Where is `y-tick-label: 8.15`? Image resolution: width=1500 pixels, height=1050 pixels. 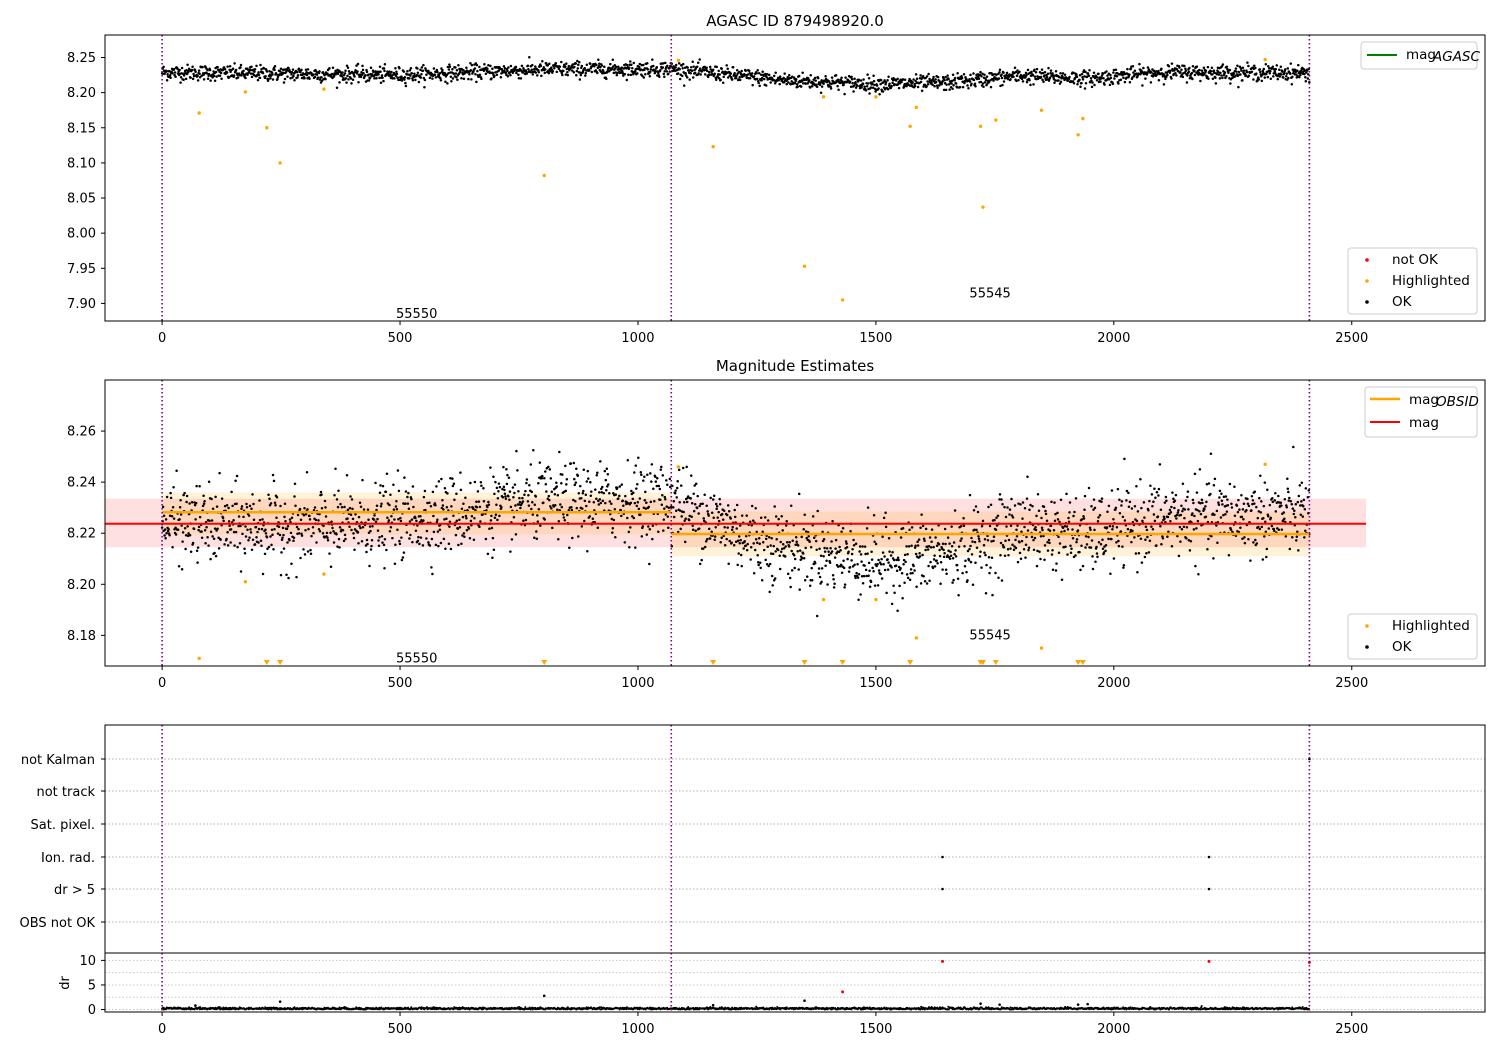 y-tick-label: 8.15 is located at coordinates (81, 128).